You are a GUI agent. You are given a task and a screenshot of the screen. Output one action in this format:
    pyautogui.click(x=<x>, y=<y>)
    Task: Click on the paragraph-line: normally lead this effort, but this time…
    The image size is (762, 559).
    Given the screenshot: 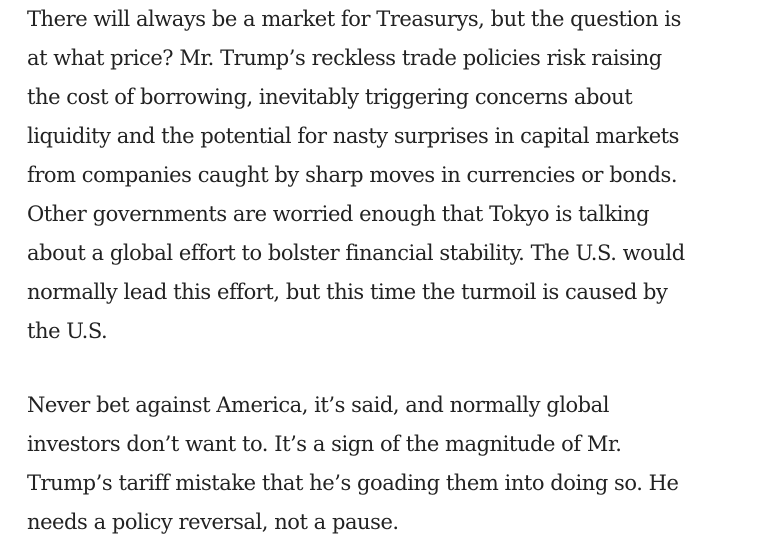 What is the action you would take?
    pyautogui.click(x=347, y=292)
    